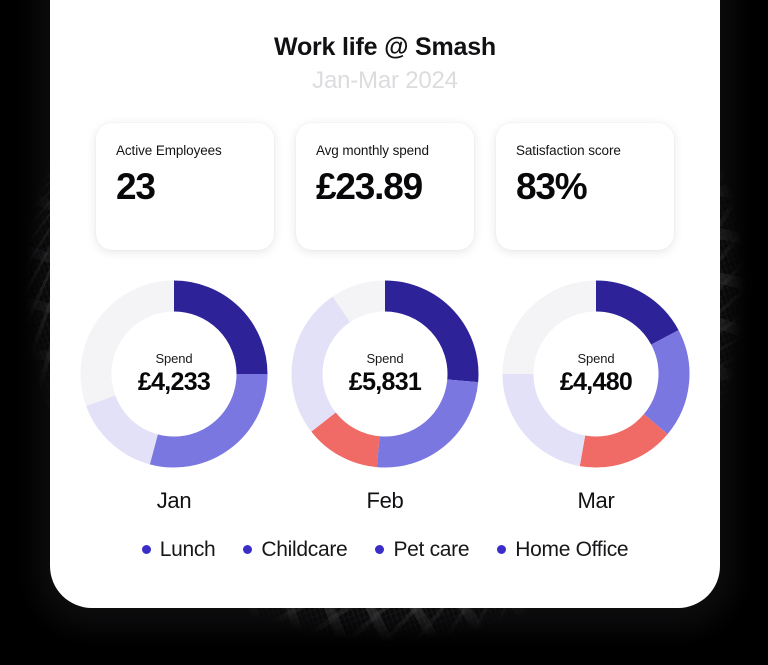 The height and width of the screenshot is (665, 768). I want to click on chart-legend: Lunch Childcare Pet care Home Office, so click(385, 550).